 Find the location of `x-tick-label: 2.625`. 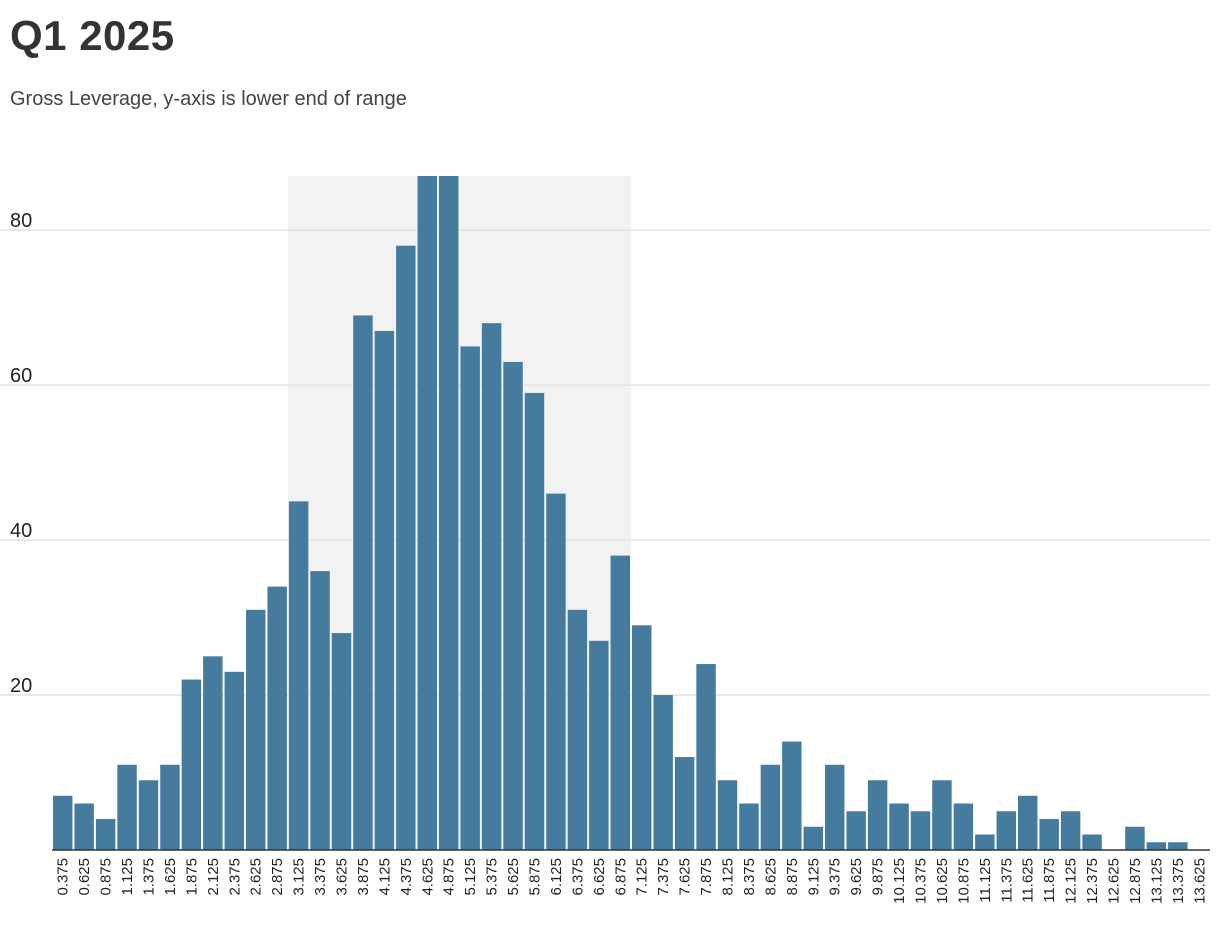

x-tick-label: 2.625 is located at coordinates (256, 877).